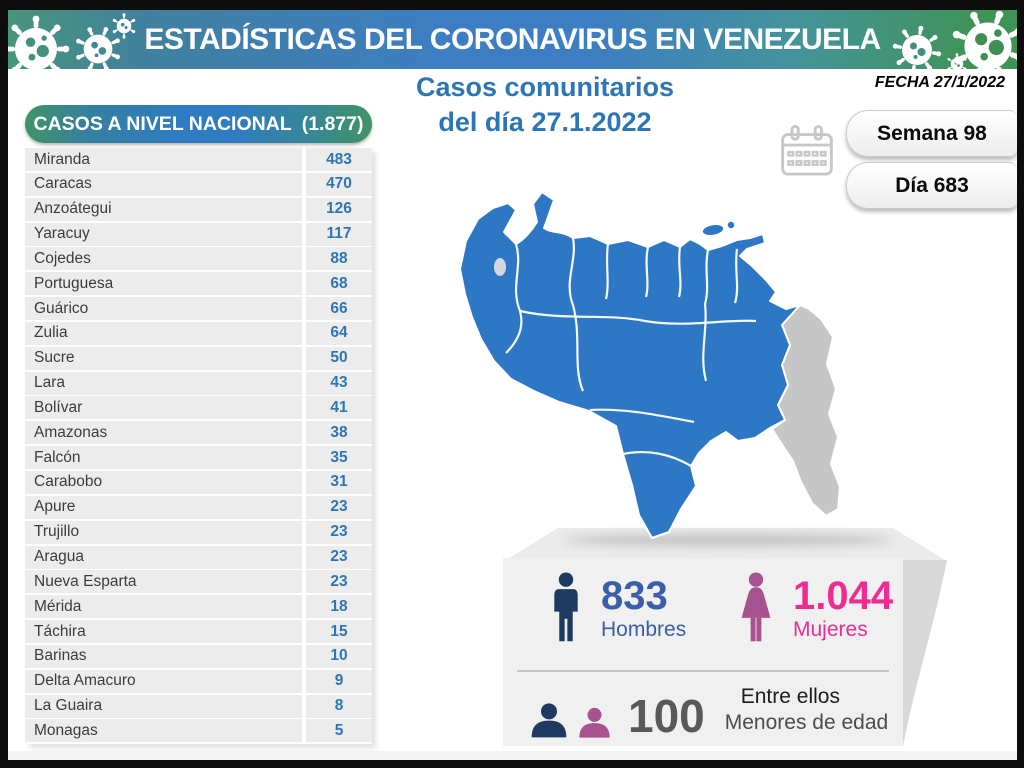 The height and width of the screenshot is (768, 1024). What do you see at coordinates (718, 228) in the screenshot?
I see `margarita-island` at bounding box center [718, 228].